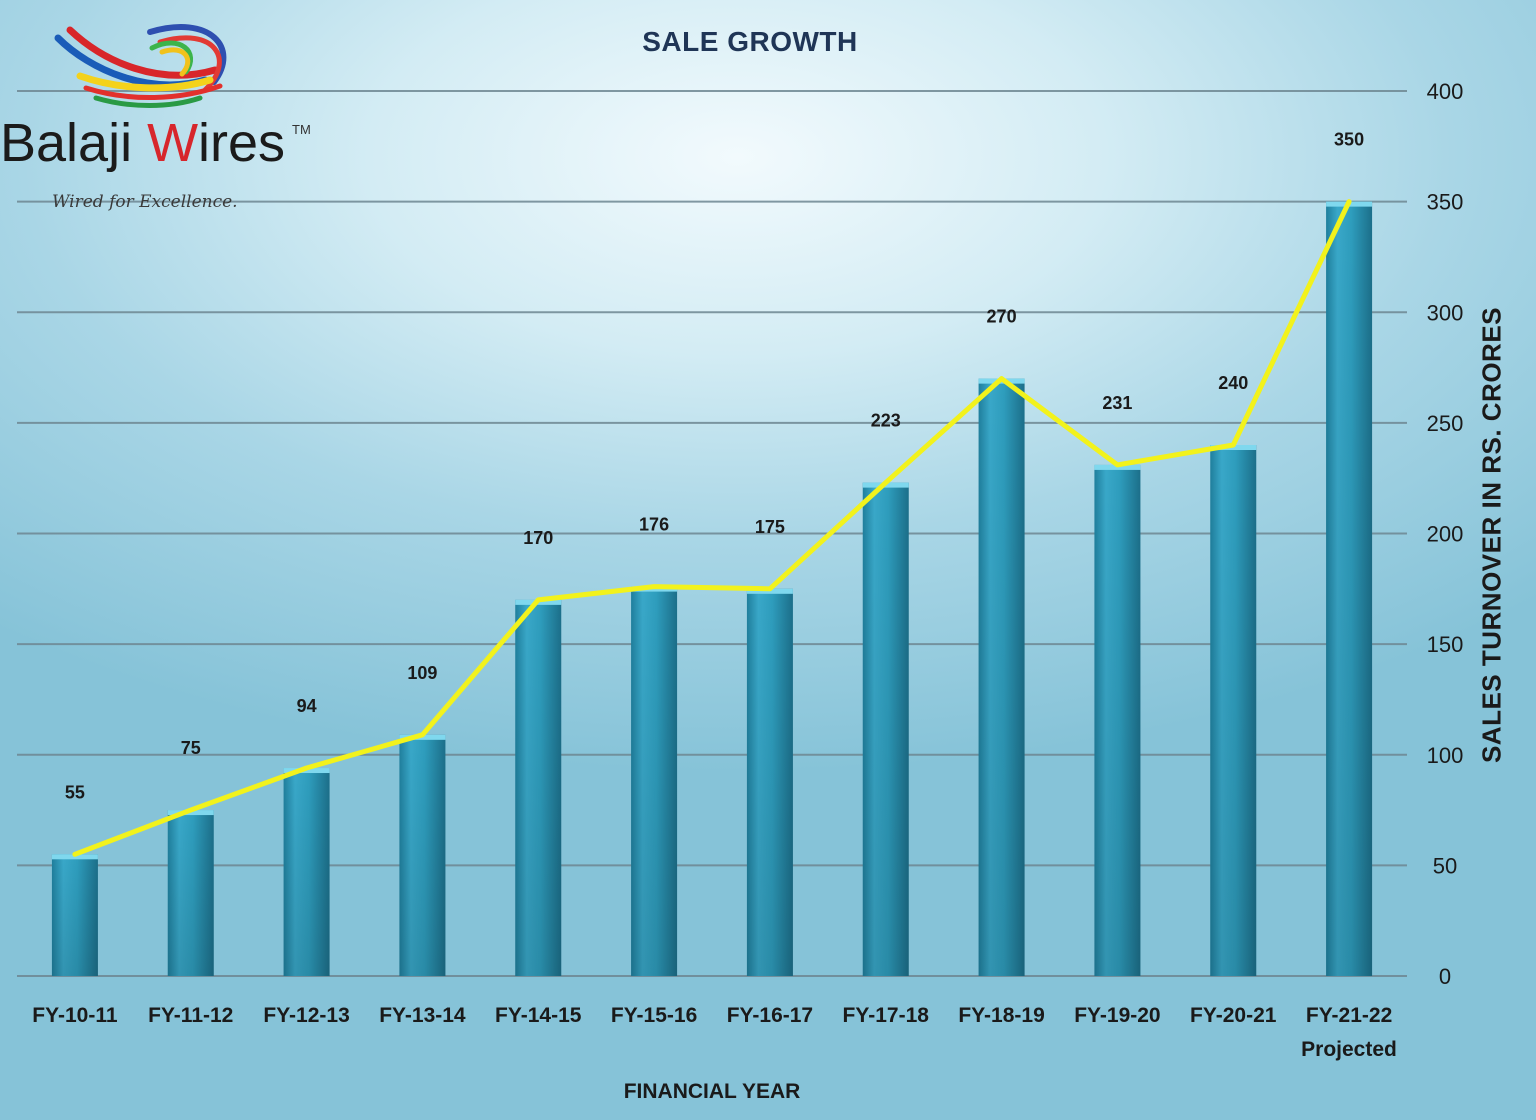 The height and width of the screenshot is (1120, 1536). What do you see at coordinates (1491, 535) in the screenshot?
I see `y-axis-label: SALES TURNOVER IN RS. CRORES` at bounding box center [1491, 535].